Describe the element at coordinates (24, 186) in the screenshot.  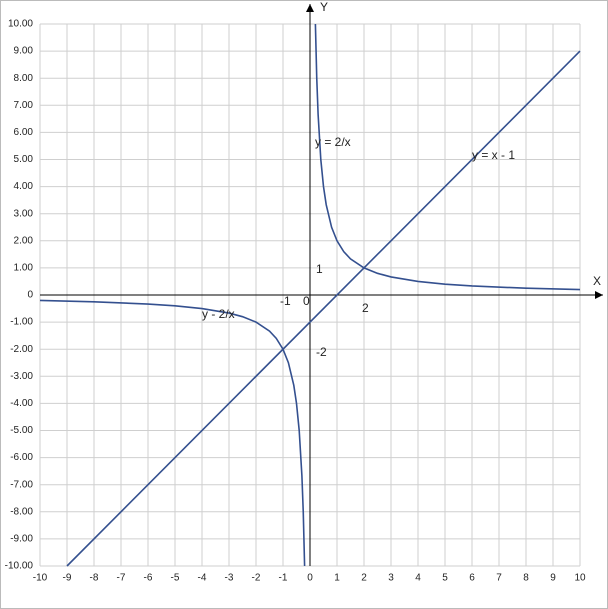
I see `y-tick-label: 4.00` at that location.